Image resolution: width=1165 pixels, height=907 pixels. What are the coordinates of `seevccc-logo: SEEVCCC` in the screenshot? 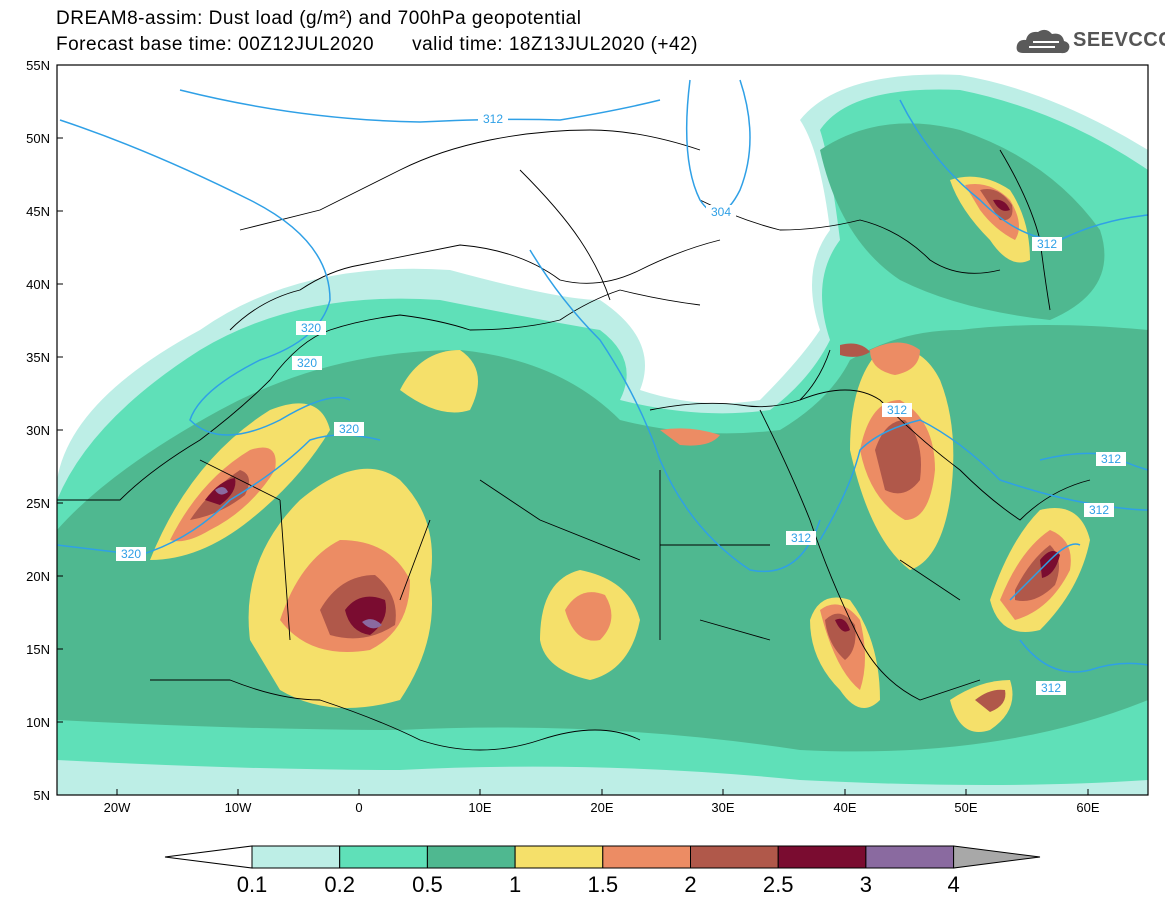 It's located at (1090, 42).